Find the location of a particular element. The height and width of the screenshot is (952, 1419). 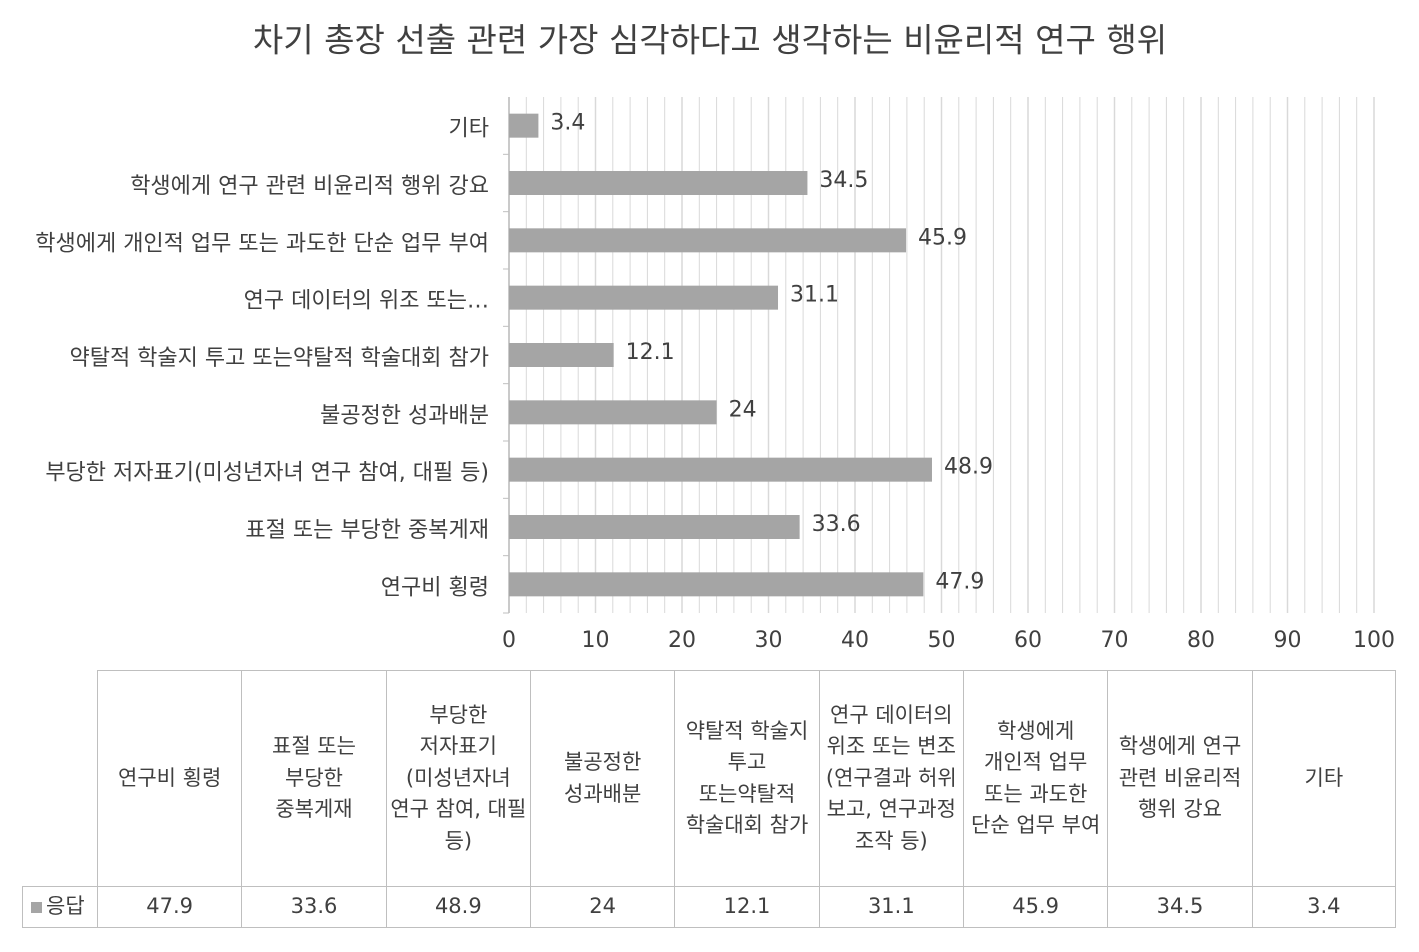

table-value: 12.1 is located at coordinates (746, 907).